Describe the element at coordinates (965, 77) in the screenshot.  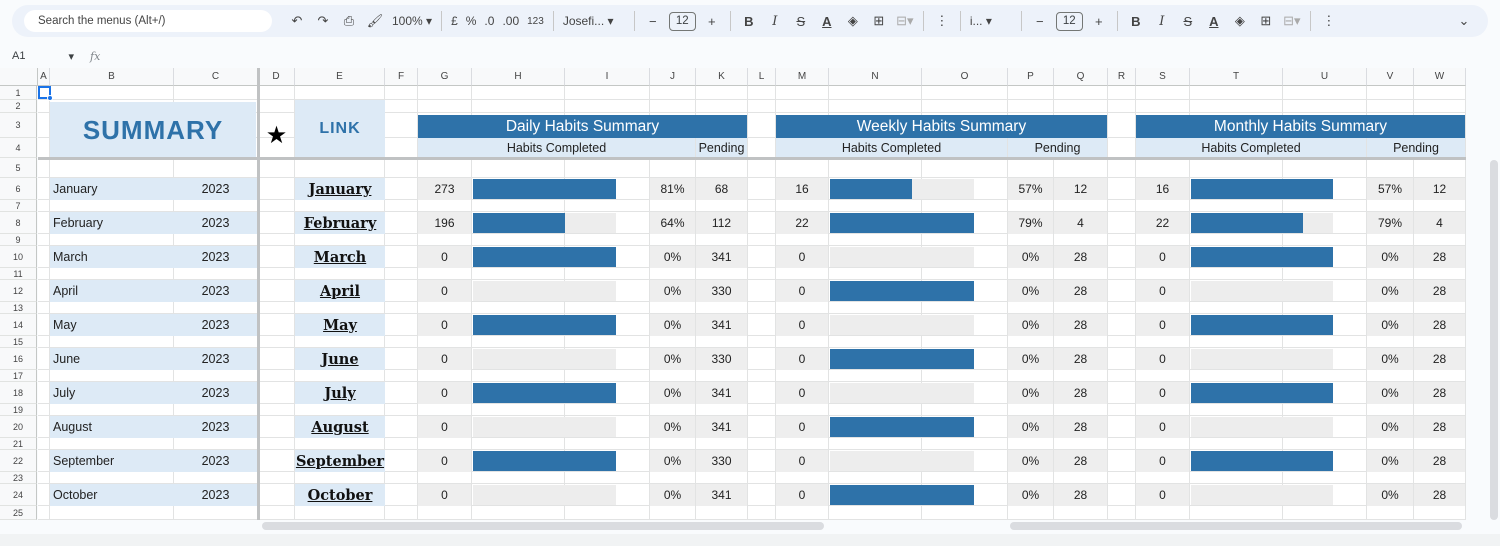
I see `column-header-o: O` at that location.